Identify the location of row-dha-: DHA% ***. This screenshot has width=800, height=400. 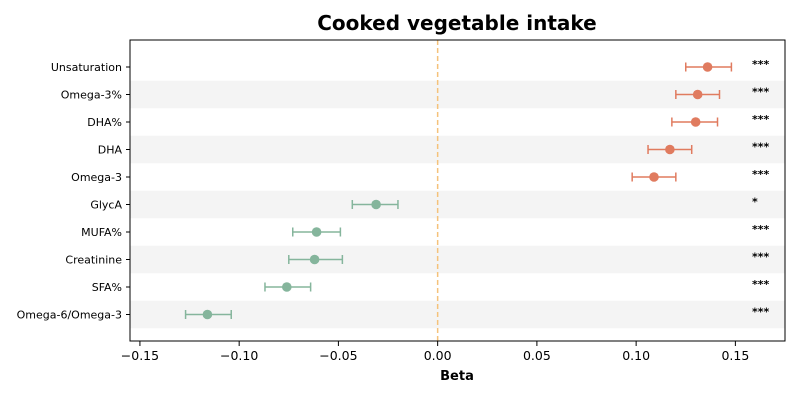
(428, 121).